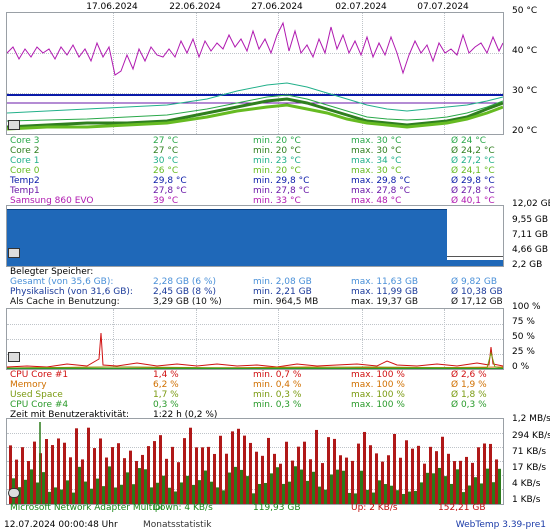 The image size is (550, 532). What do you see at coordinates (531, 204) in the screenshot?
I see `memory-axis-label: 12,02 GB` at bounding box center [531, 204].